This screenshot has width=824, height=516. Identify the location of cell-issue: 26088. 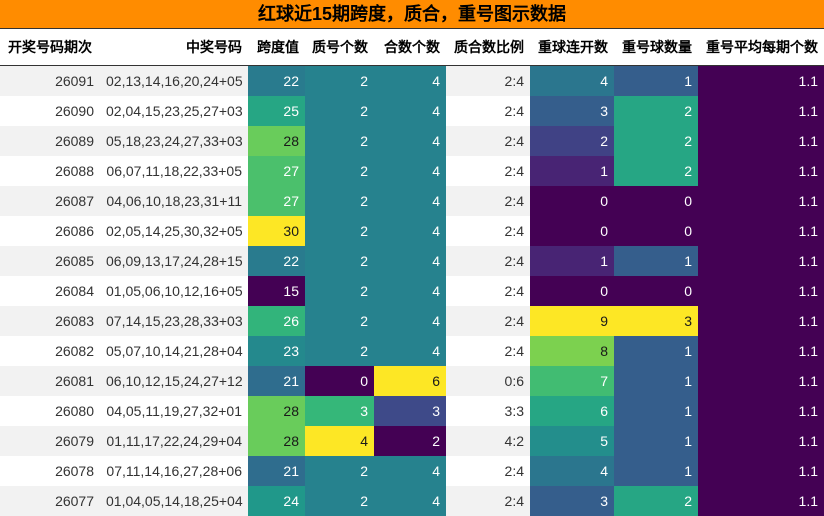
(50, 171).